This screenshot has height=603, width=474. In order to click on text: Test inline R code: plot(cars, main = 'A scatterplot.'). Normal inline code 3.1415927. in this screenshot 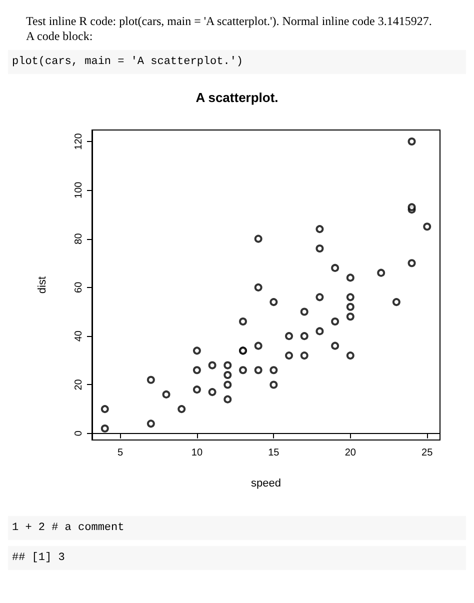, I will do `click(229, 21)`.